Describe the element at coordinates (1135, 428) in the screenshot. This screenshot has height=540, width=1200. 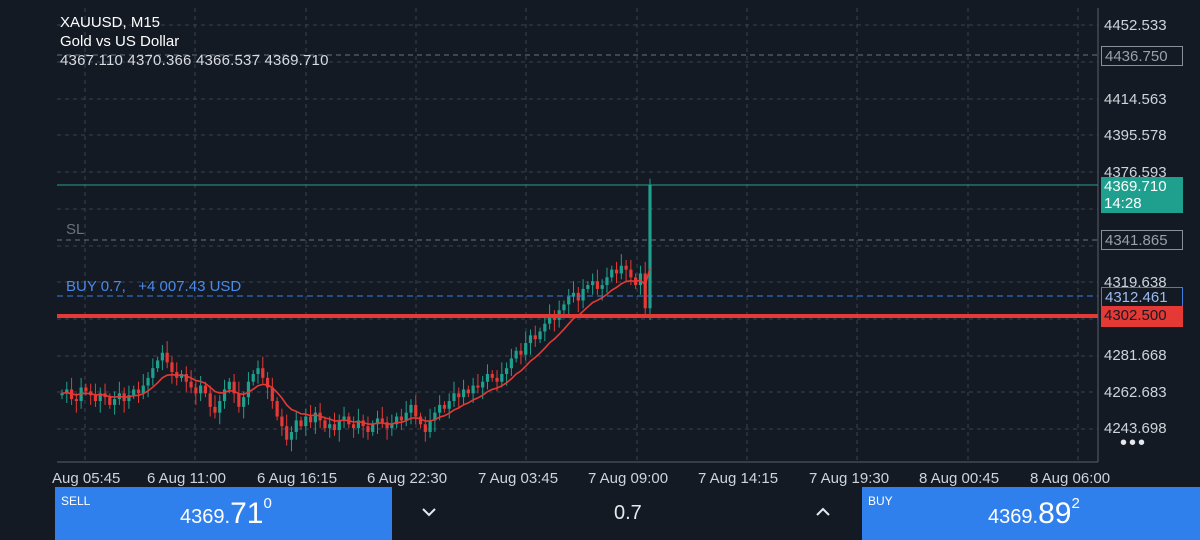
I see `price-axis-label: 4243.698` at that location.